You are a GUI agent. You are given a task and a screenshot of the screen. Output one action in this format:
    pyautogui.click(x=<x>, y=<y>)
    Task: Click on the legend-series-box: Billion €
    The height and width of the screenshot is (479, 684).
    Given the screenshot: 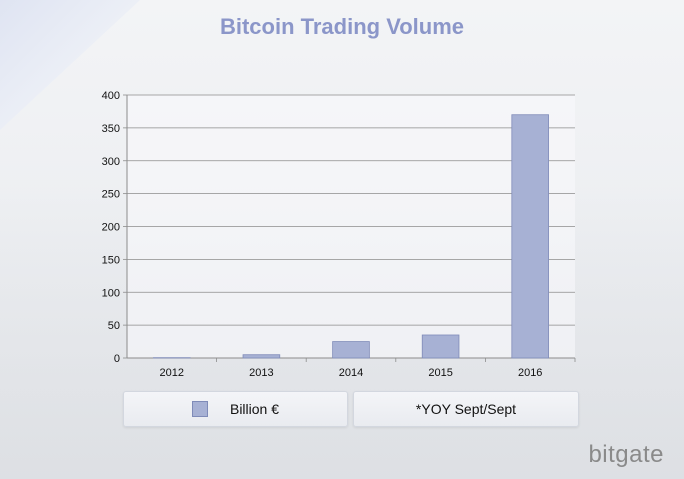 What is the action you would take?
    pyautogui.click(x=235, y=409)
    